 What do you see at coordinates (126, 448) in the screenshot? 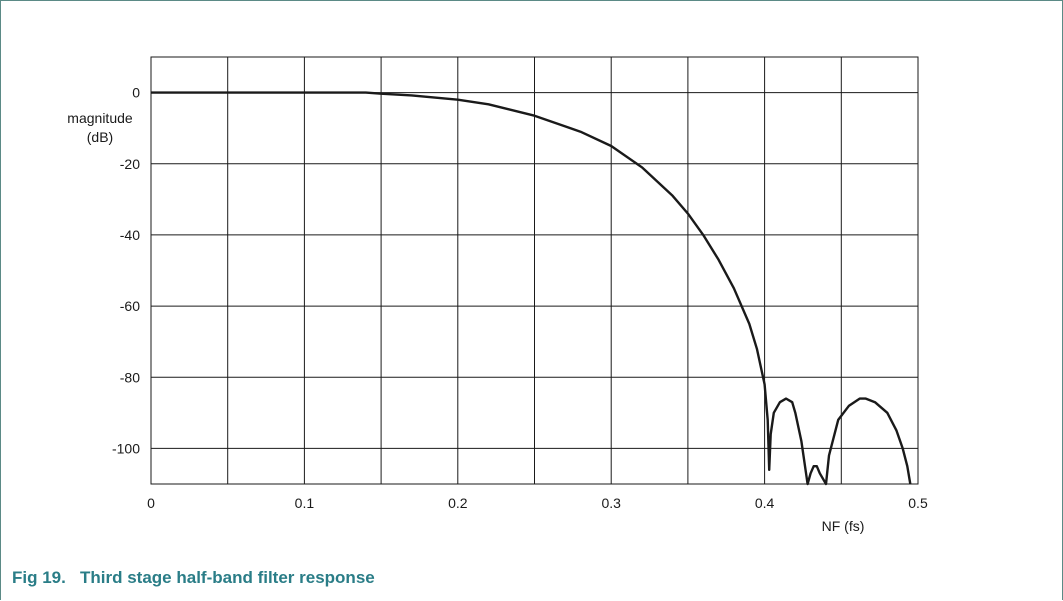
I see `y-tick-label: -100` at bounding box center [126, 448].